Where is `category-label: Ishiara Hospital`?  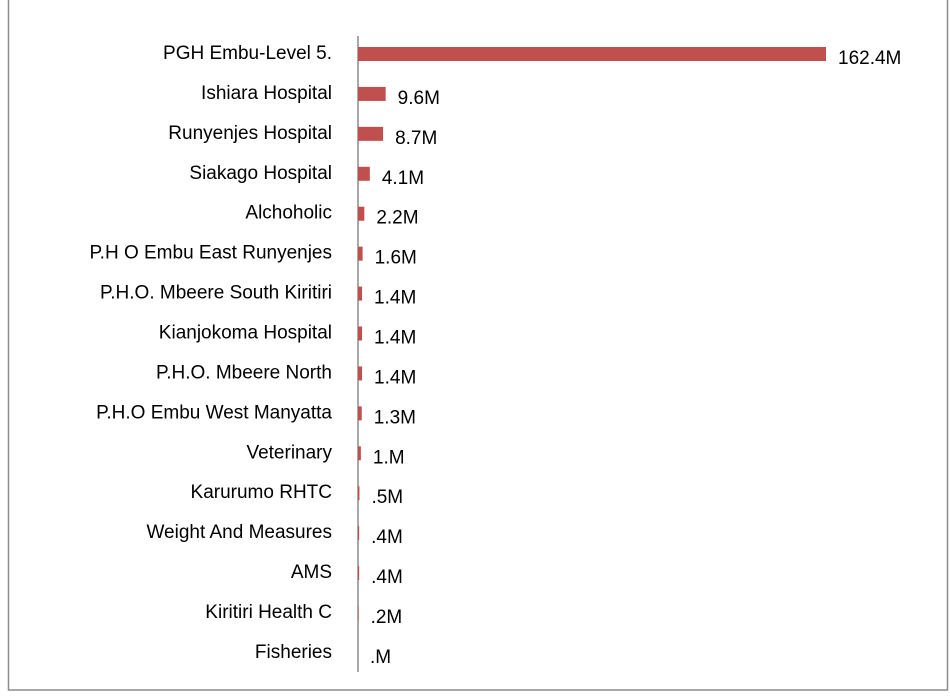
category-label: Ishiara Hospital is located at coordinates (266, 93).